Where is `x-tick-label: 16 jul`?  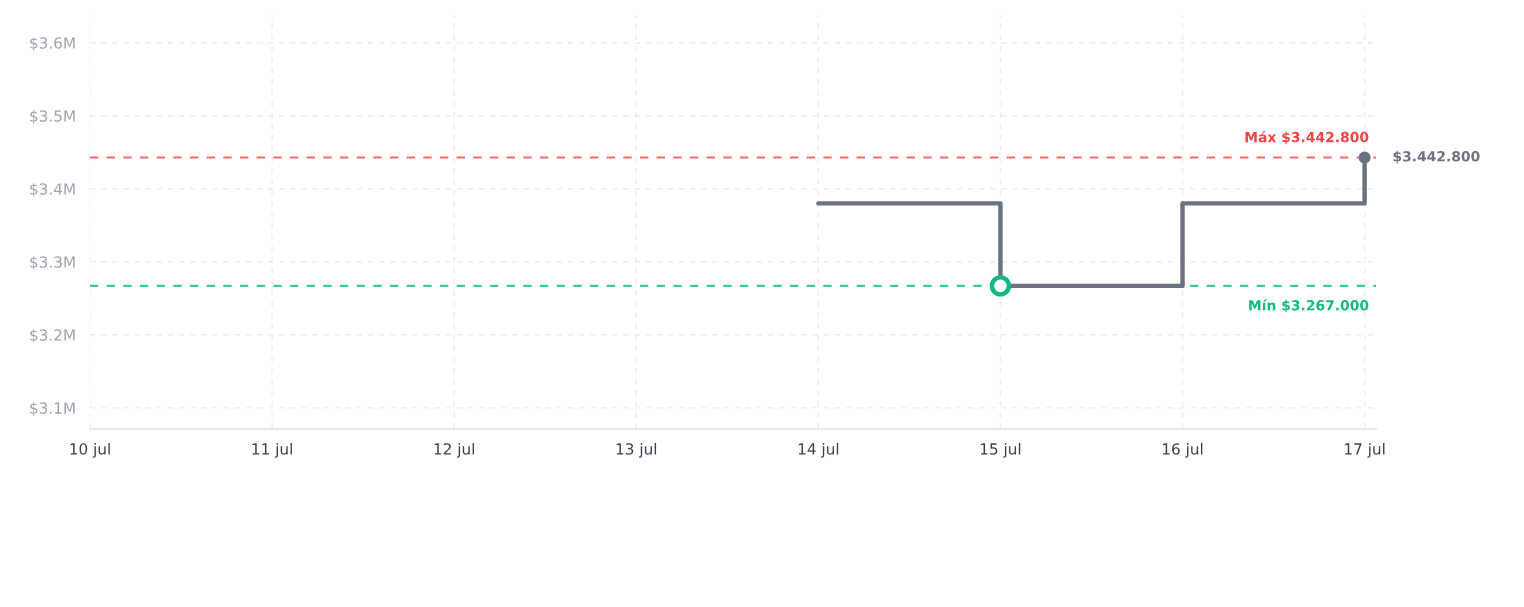 x-tick-label: 16 jul is located at coordinates (1182, 450).